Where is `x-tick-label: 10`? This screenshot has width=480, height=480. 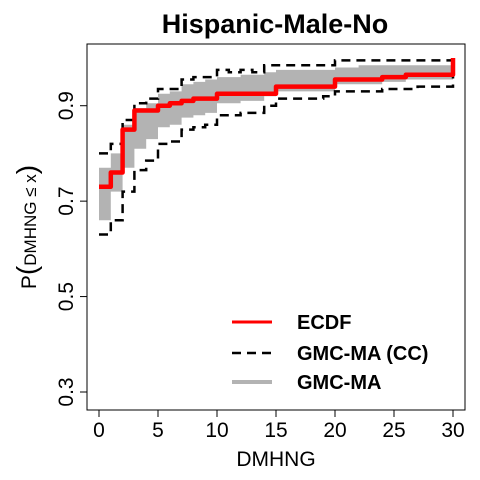
x-tick-label: 10 is located at coordinates (216, 430).